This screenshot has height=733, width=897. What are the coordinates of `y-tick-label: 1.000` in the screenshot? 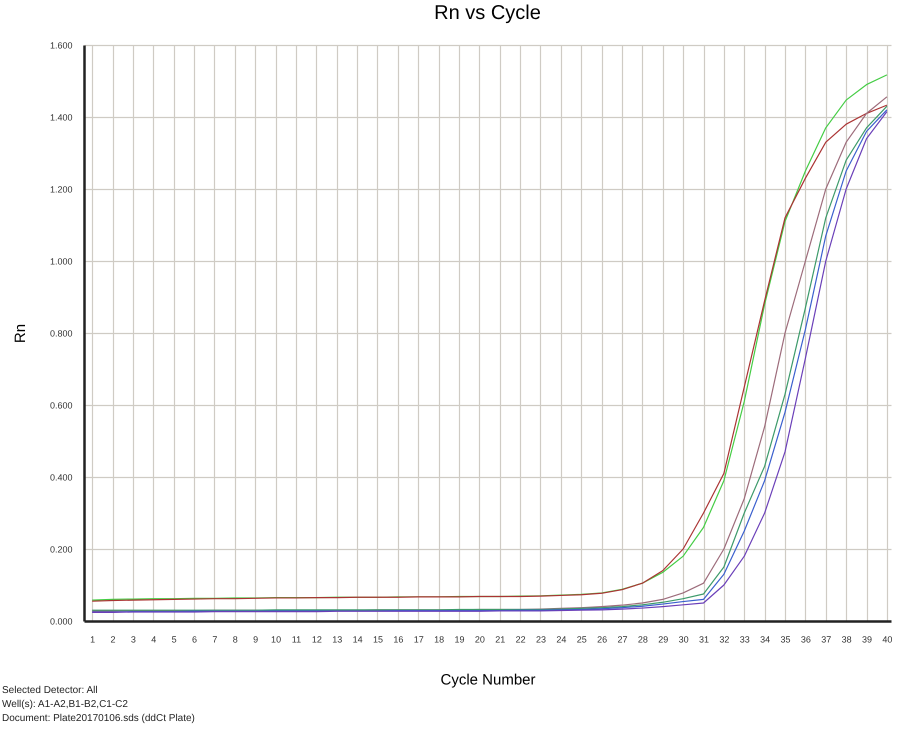 It's located at (61, 261).